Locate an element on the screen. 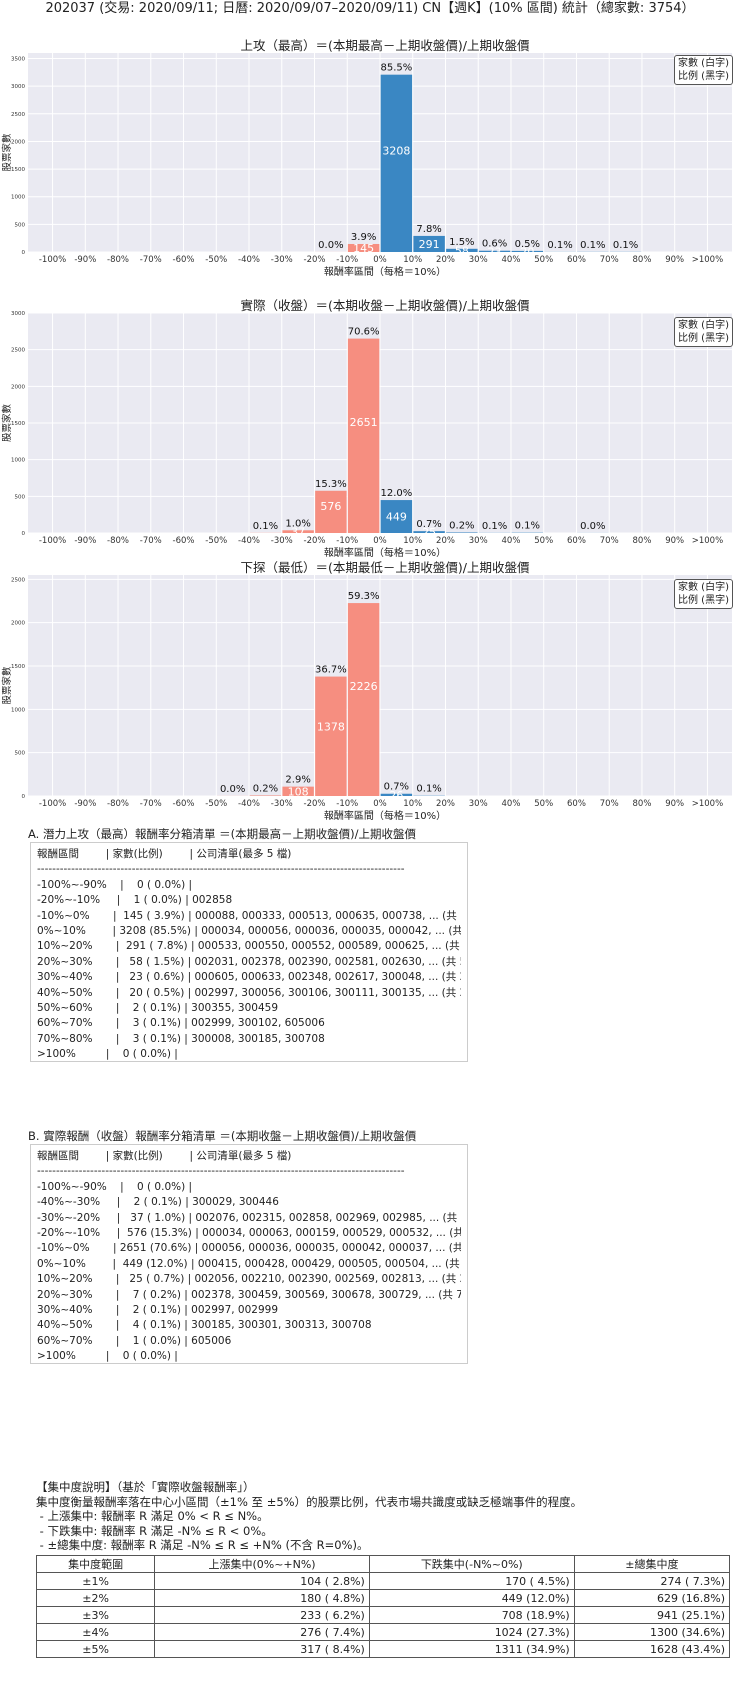  bar-pct-label: 0.7% is located at coordinates (428, 524).